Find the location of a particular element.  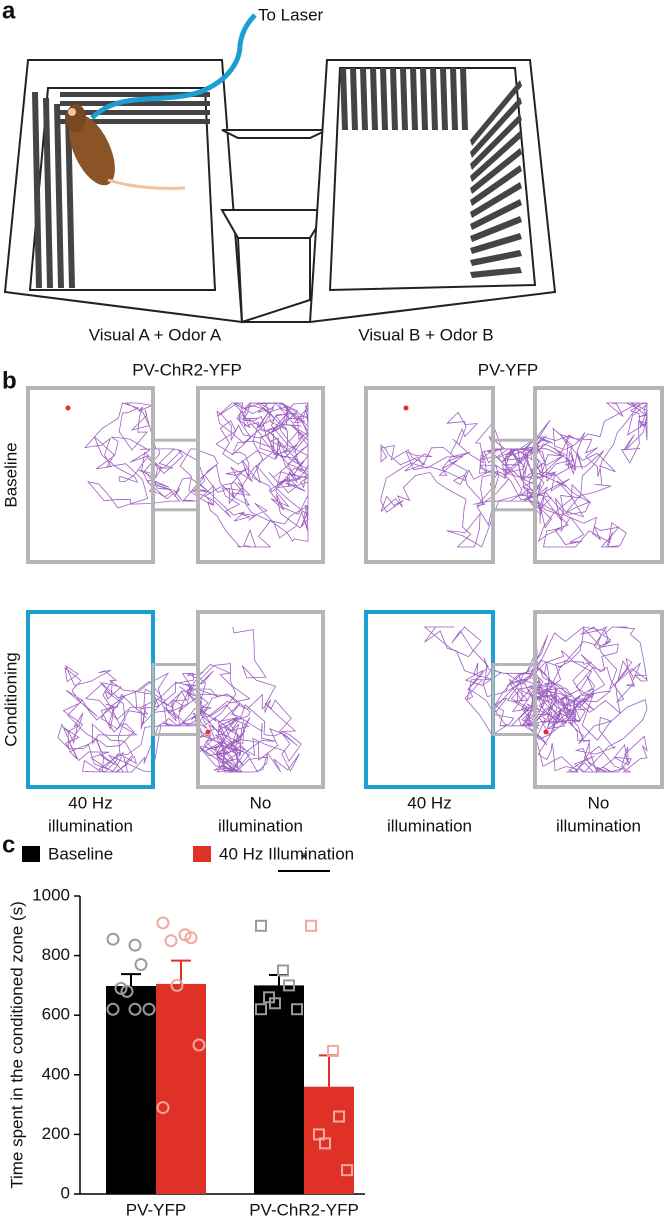

column-title: PV-ChR2-YFP is located at coordinates (187, 369).